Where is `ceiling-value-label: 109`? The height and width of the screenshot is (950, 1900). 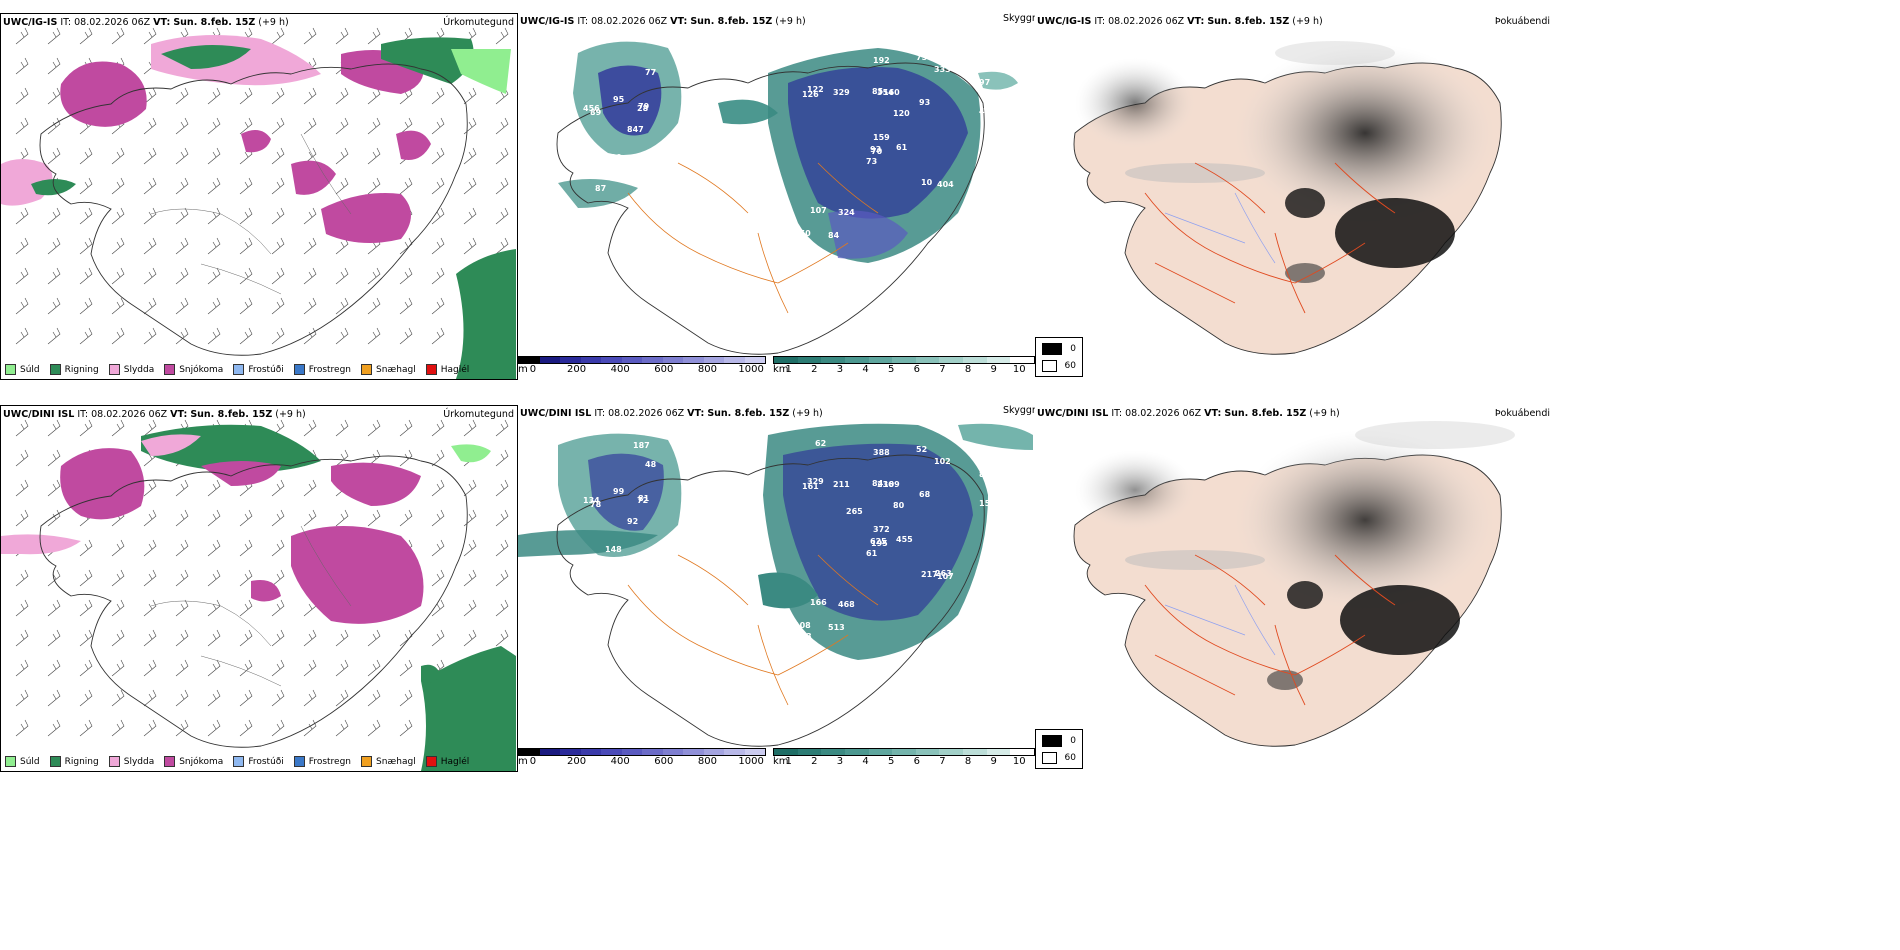
ceiling-value-label: 109 is located at coordinates (891, 484).